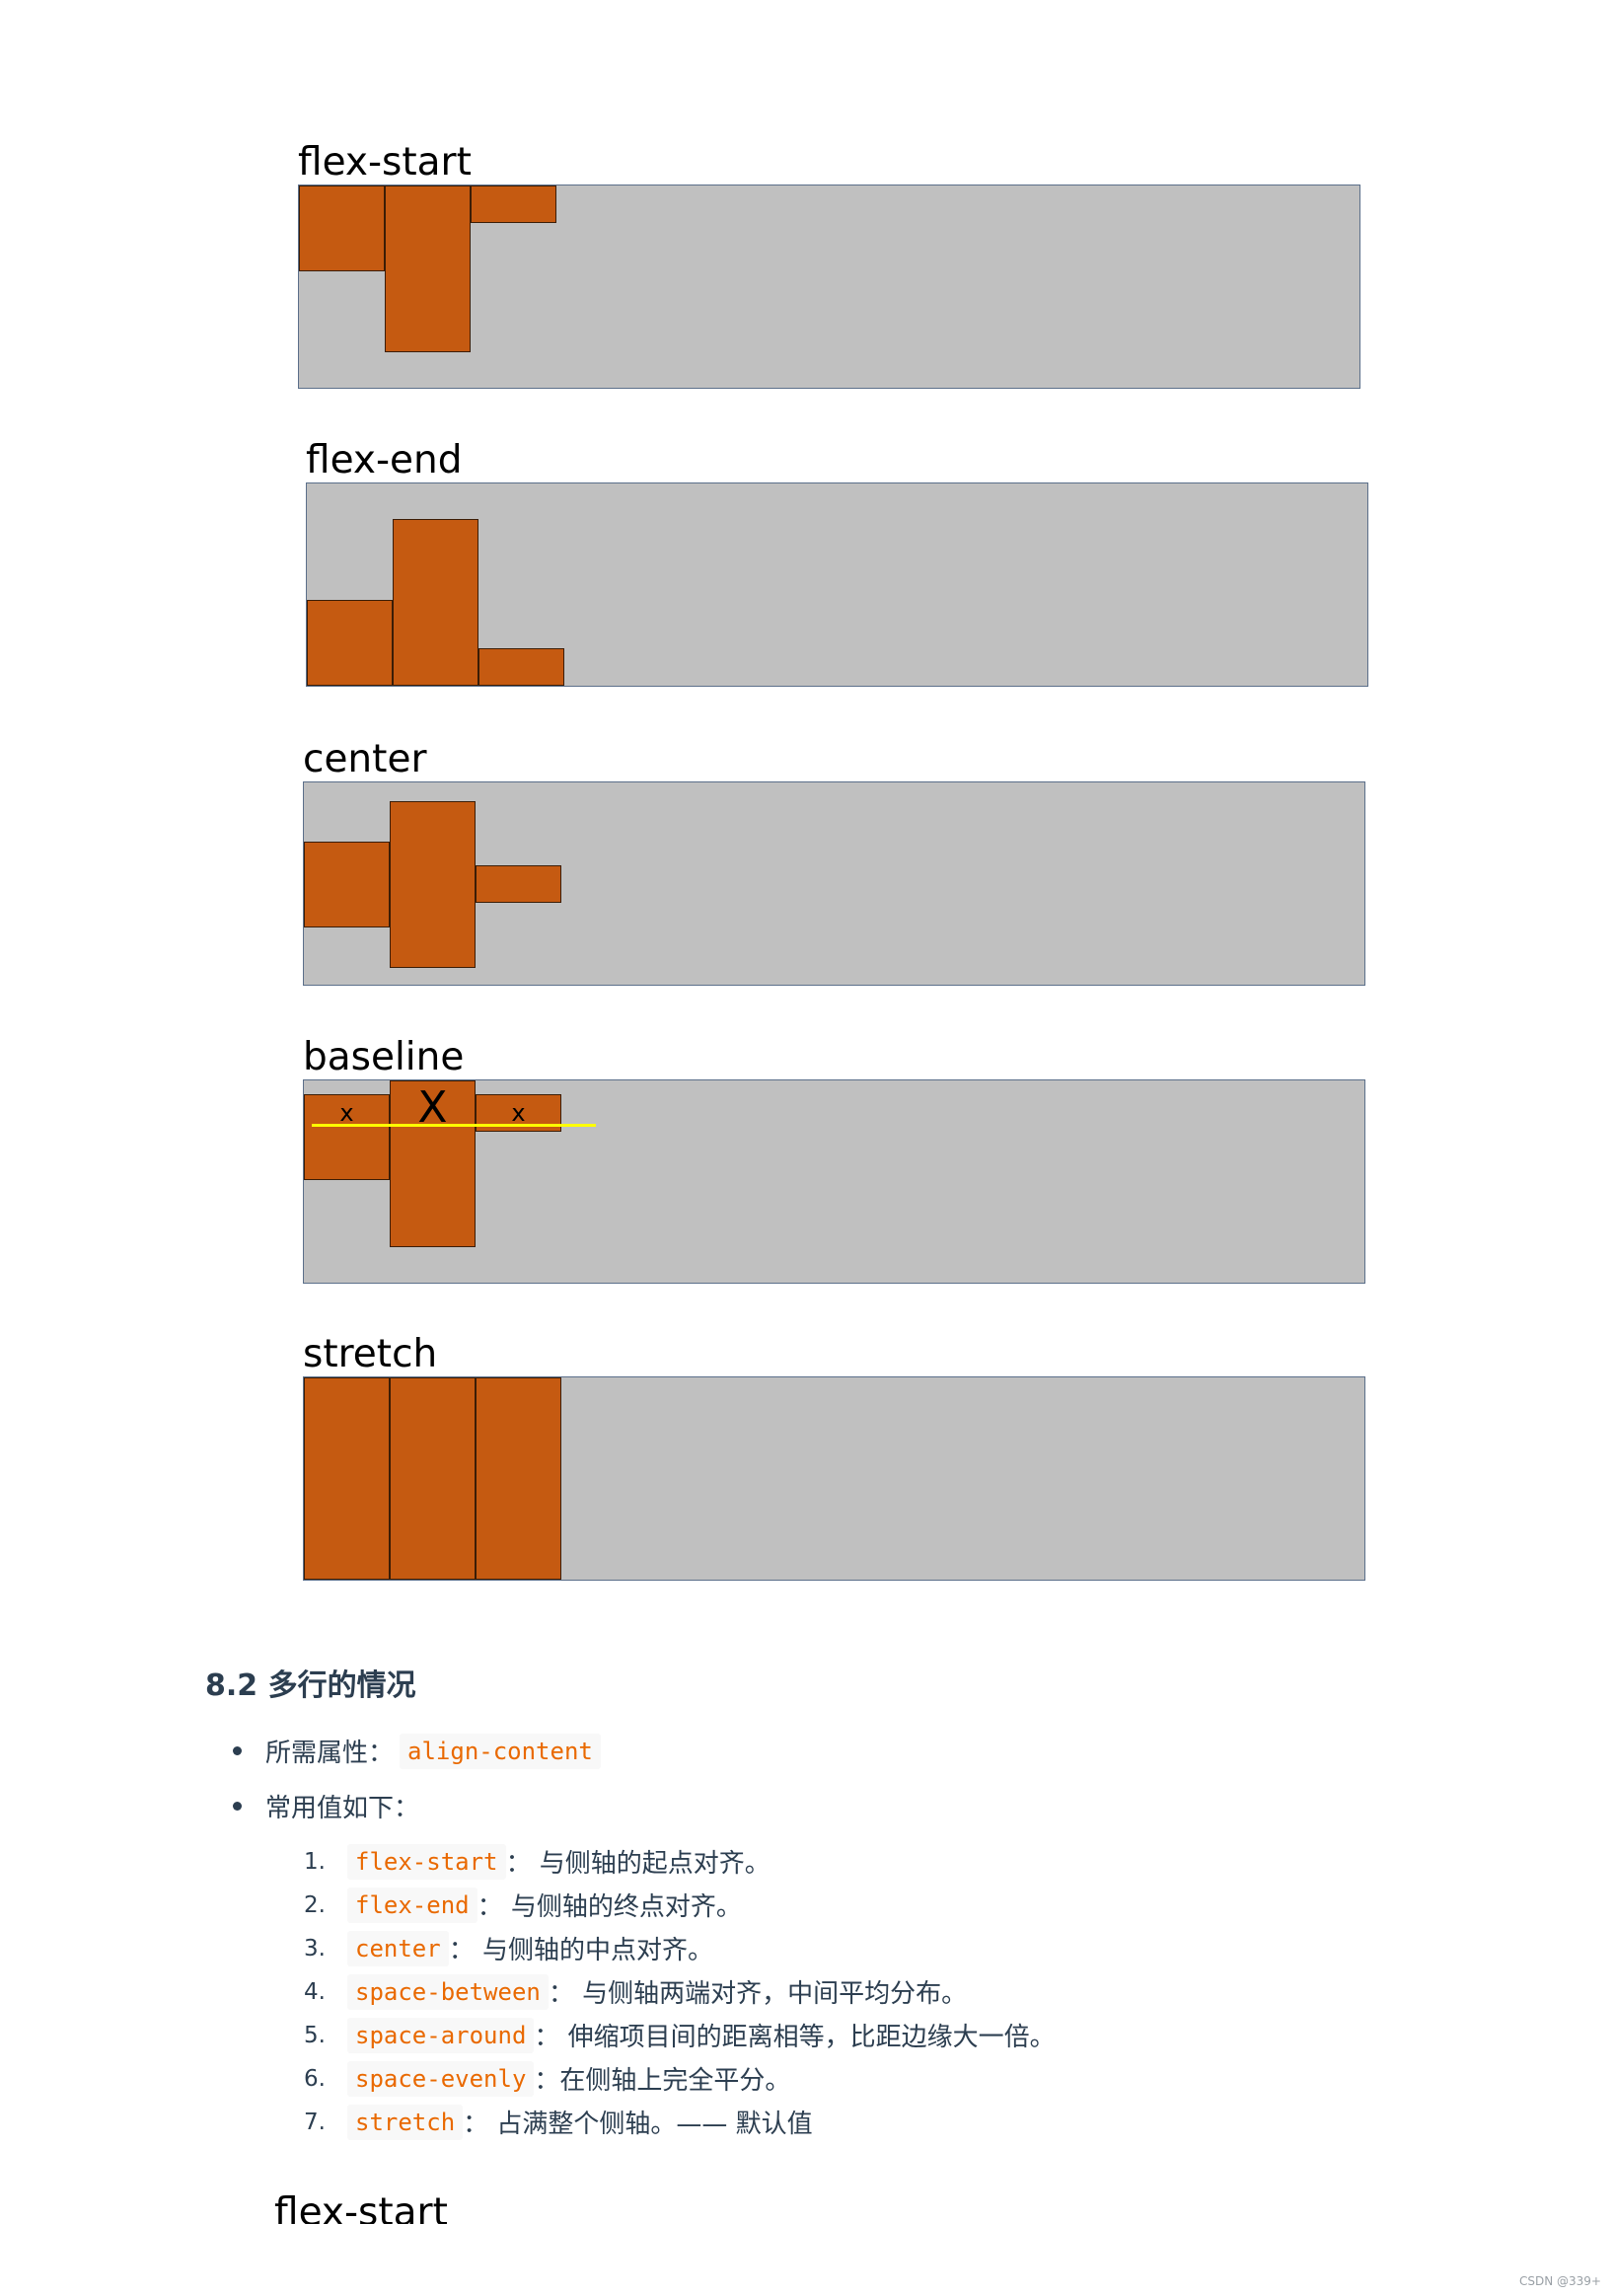 This screenshot has height=2296, width=1615. I want to click on watermark: CSDN @339+, so click(1560, 2281).